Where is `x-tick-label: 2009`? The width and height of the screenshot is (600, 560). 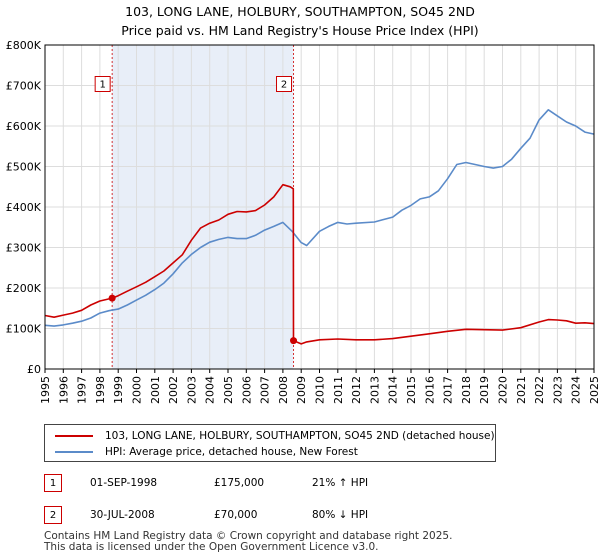
x-tick-label: 2009 is located at coordinates (301, 390).